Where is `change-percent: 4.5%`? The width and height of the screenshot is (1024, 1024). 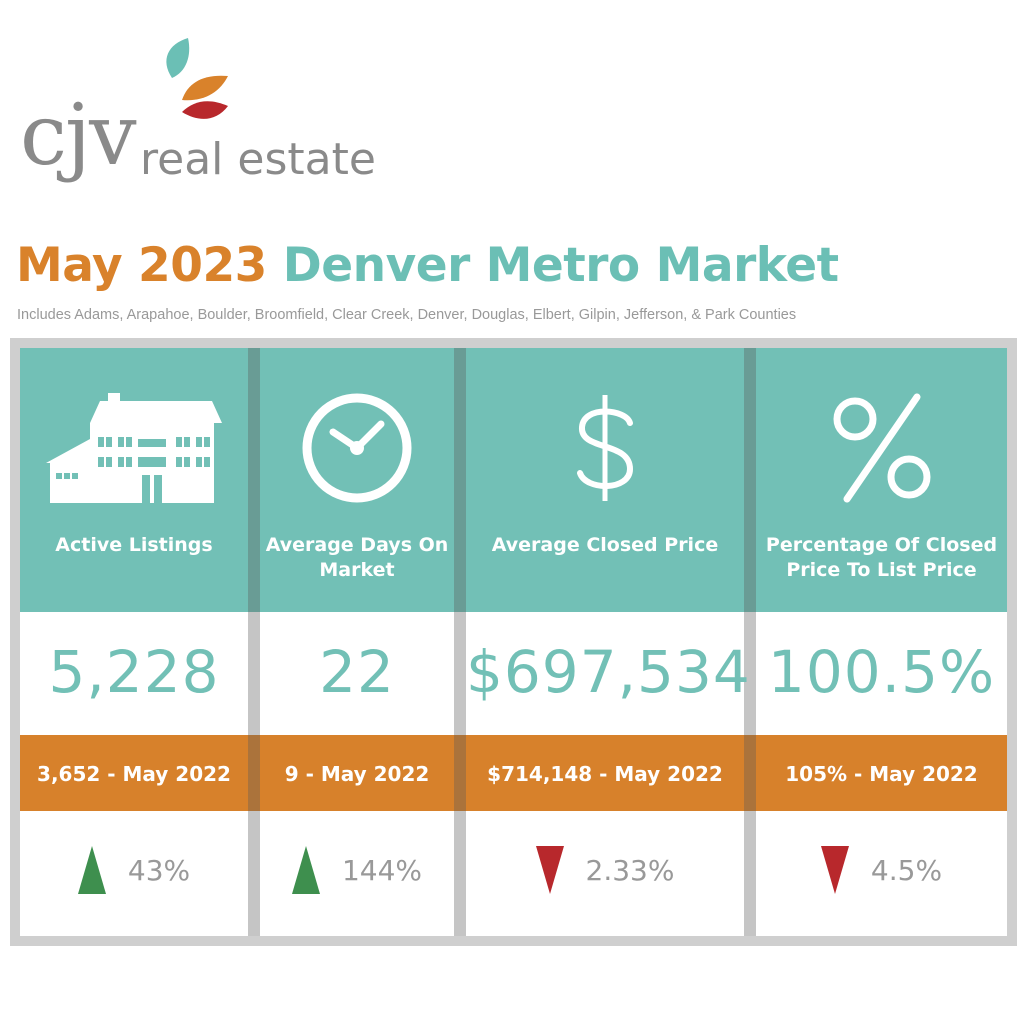
change-percent: 4.5% is located at coordinates (906, 870).